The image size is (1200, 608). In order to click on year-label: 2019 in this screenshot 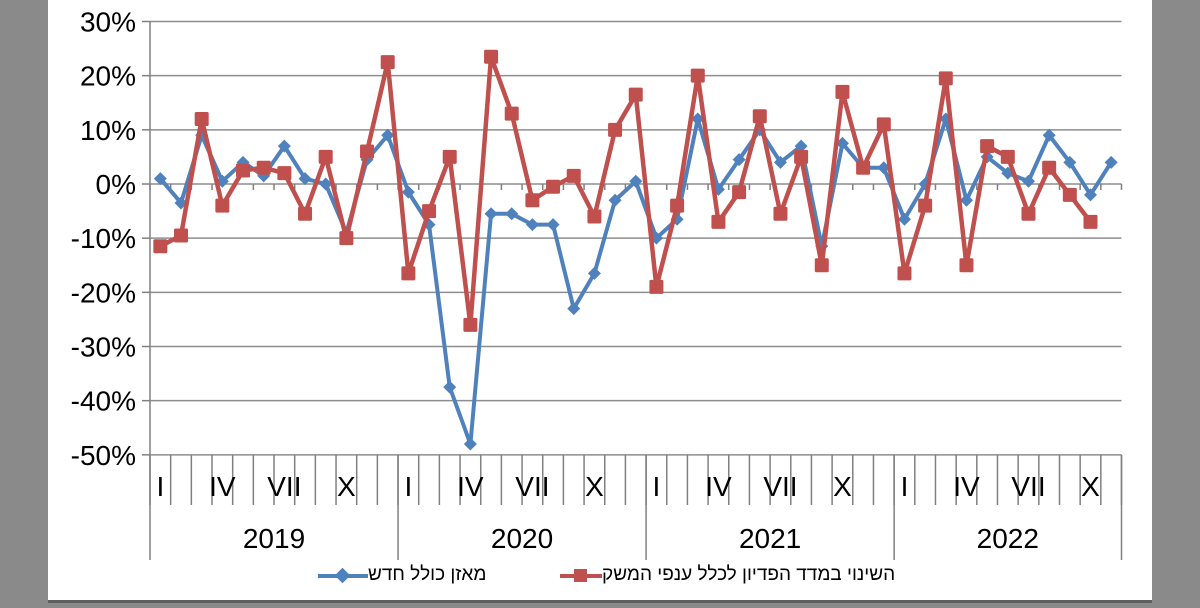, I will do `click(274, 538)`.